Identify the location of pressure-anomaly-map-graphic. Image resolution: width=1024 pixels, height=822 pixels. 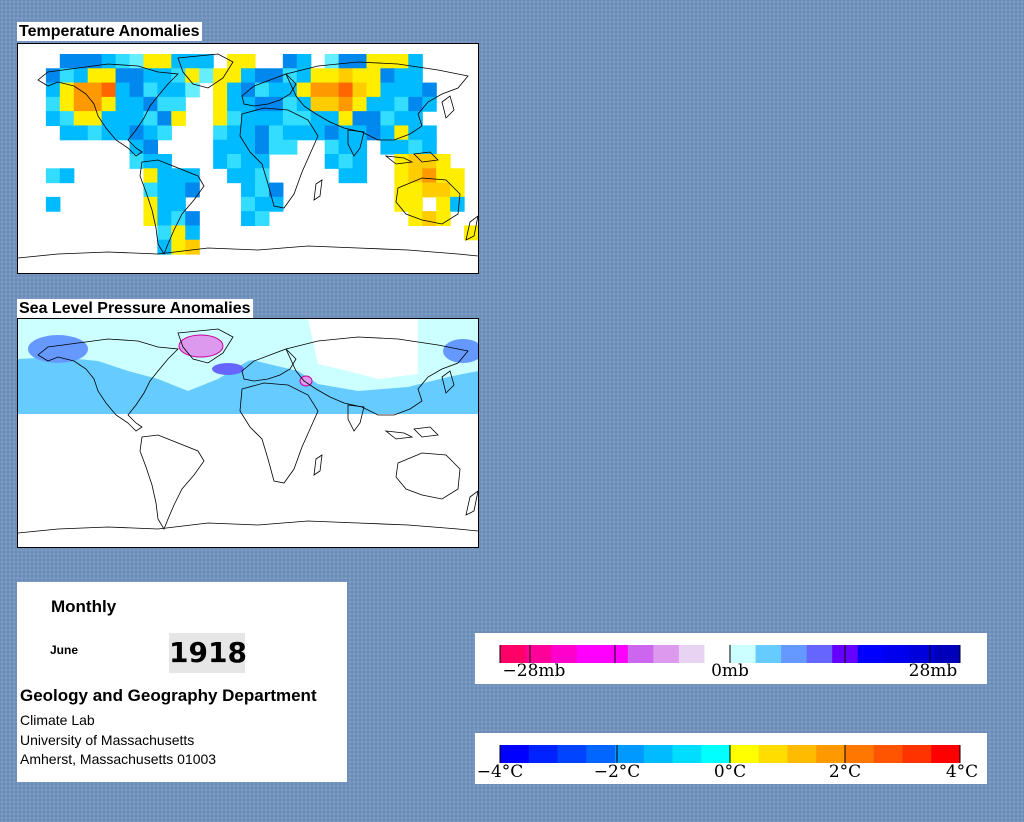
(248, 426).